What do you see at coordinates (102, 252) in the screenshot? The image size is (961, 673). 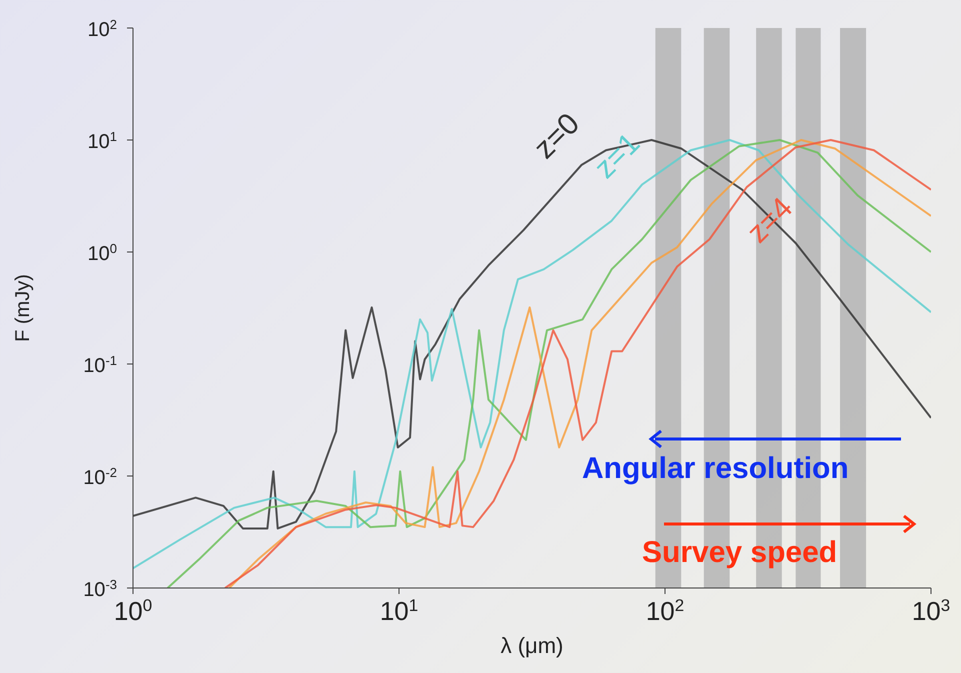 I see `y-tick-label: 10$^{0}$` at bounding box center [102, 252].